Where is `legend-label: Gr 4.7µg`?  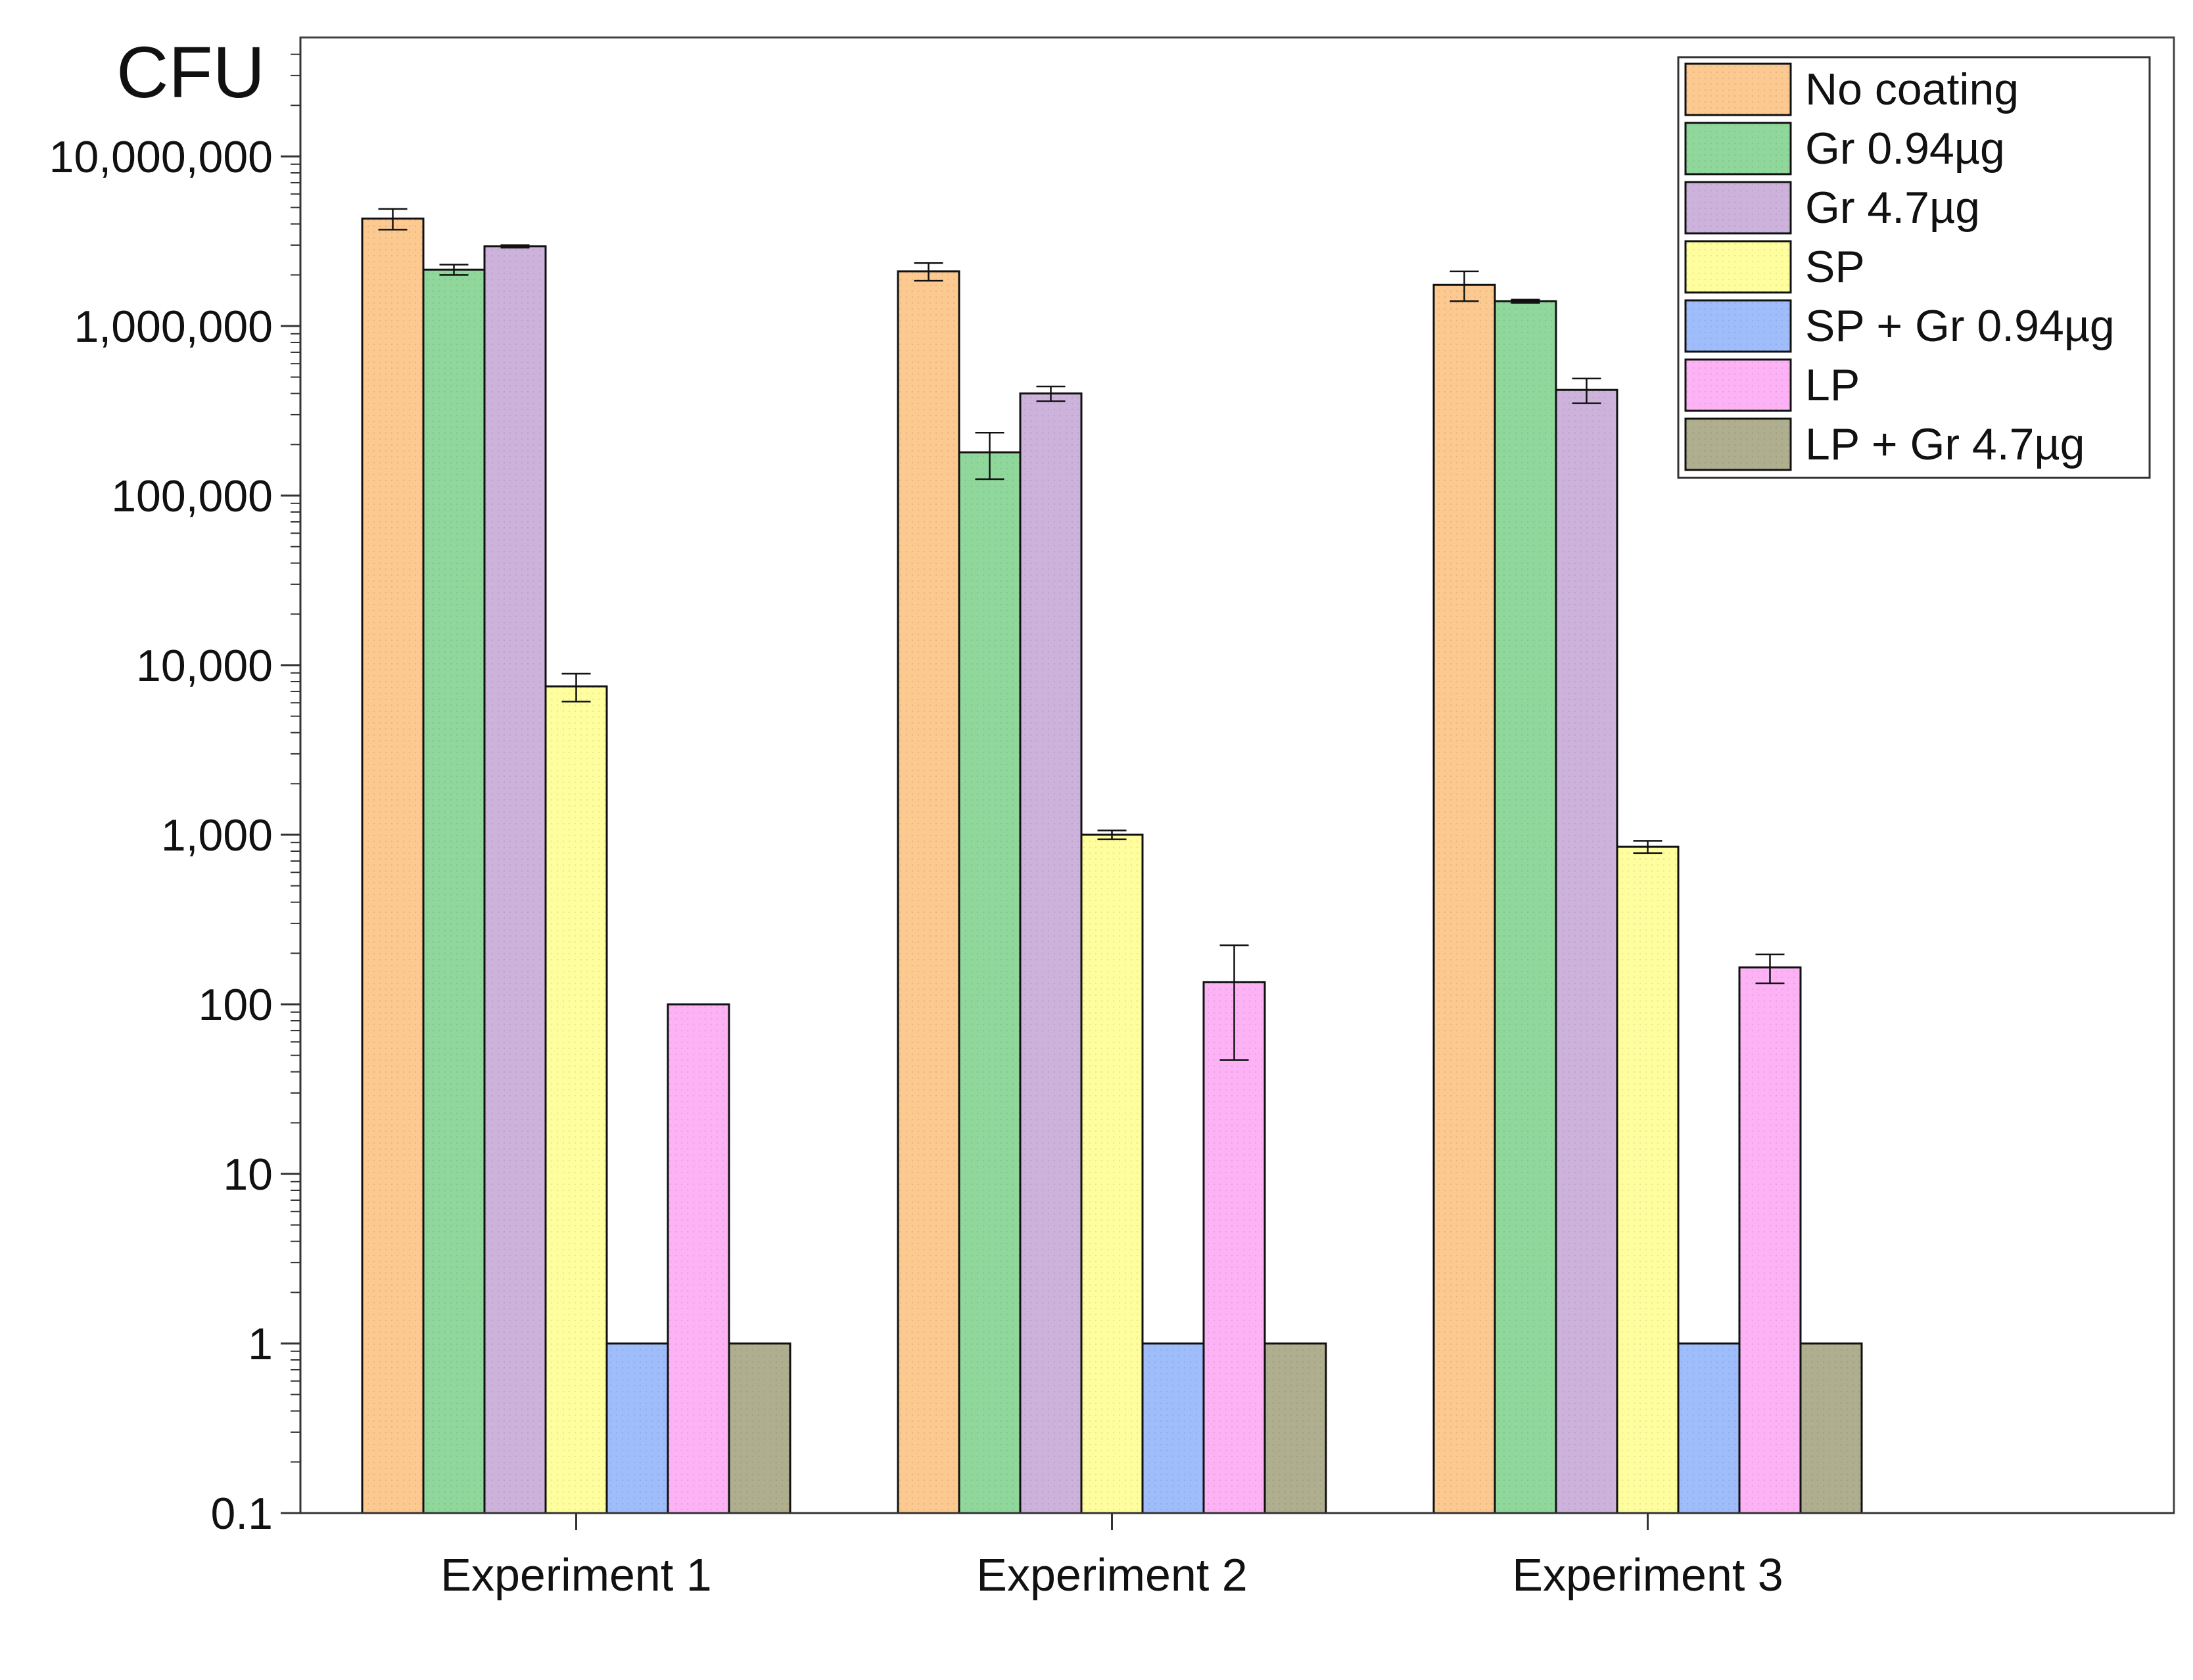
legend-label: Gr 4.7µg is located at coordinates (1893, 208).